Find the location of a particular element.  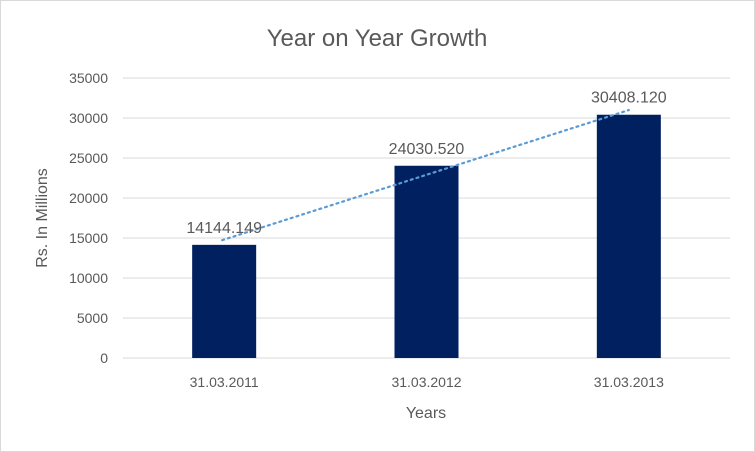

y-tick-label: 20000 is located at coordinates (88, 198).